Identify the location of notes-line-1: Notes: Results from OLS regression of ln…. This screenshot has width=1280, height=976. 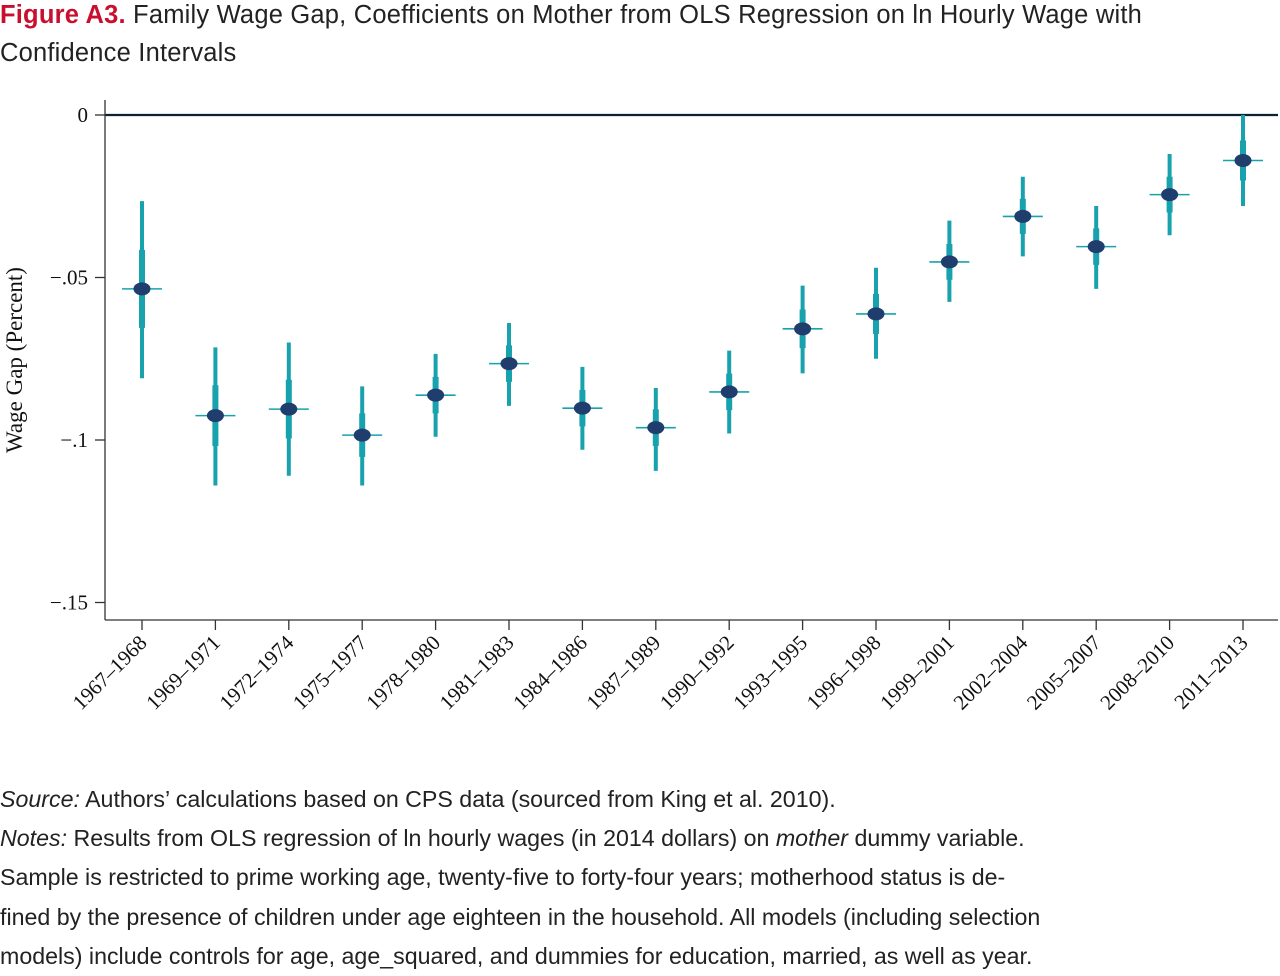
(640, 838).